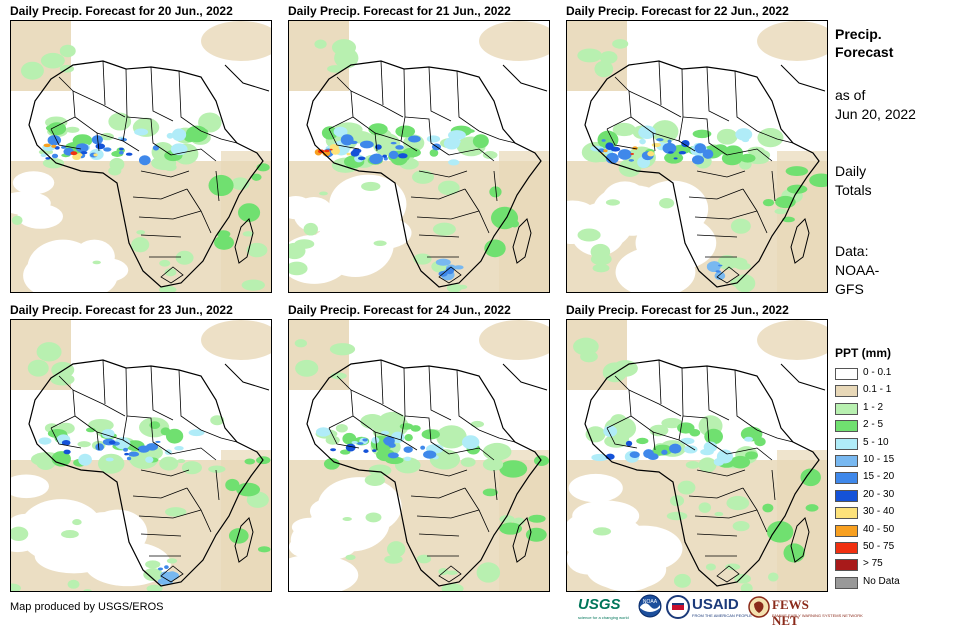 This screenshot has width=967, height=629. What do you see at coordinates (700, 471) in the screenshot?
I see `country-borders` at bounding box center [700, 471].